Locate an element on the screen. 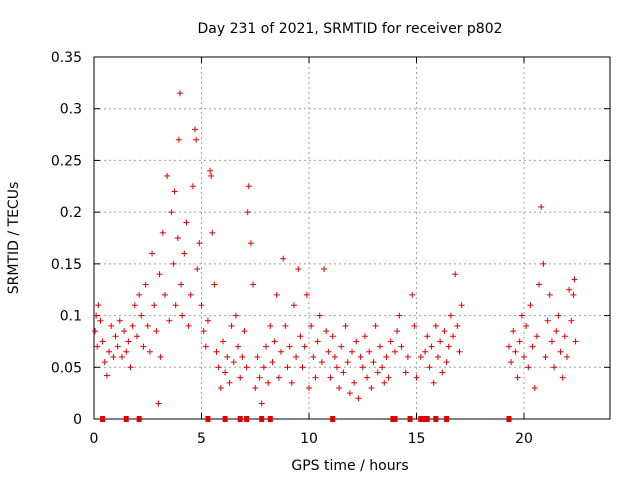 The width and height of the screenshot is (640, 480). x-axis-label: GPS time / hours is located at coordinates (349, 466).